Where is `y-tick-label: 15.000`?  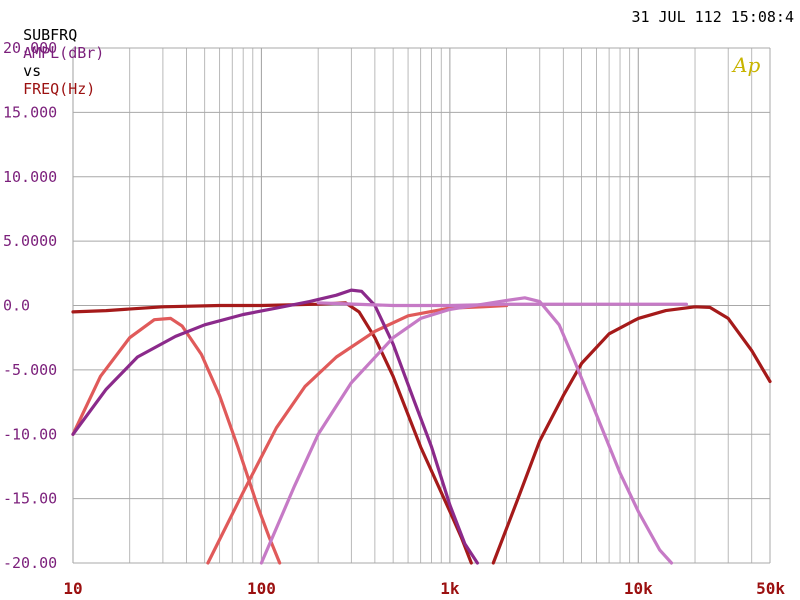
y-tick-label: 15.000 is located at coordinates (30, 112).